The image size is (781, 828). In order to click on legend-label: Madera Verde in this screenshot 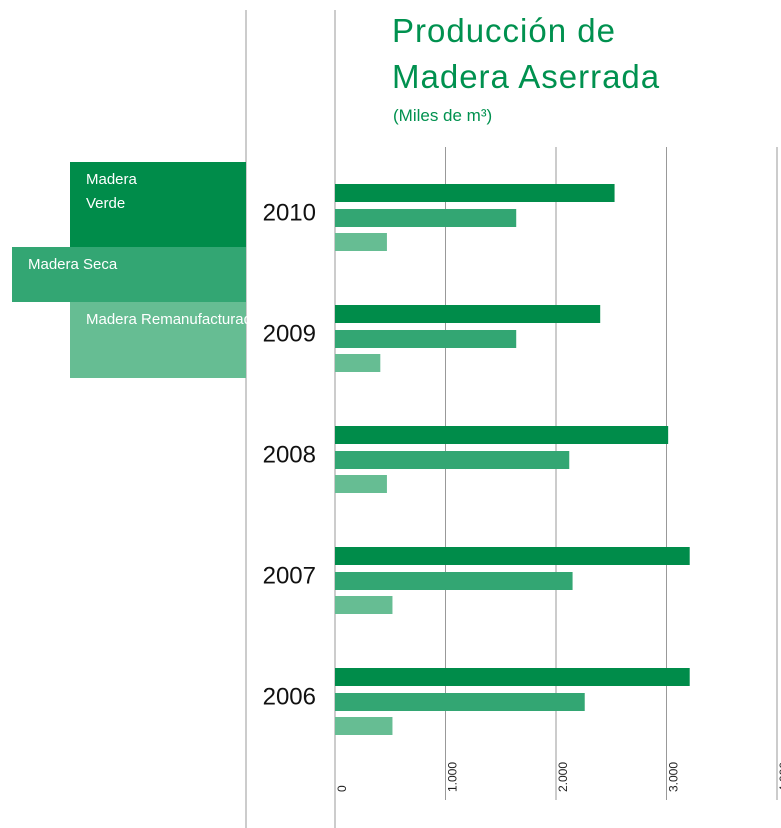, I will do `click(111, 191)`.